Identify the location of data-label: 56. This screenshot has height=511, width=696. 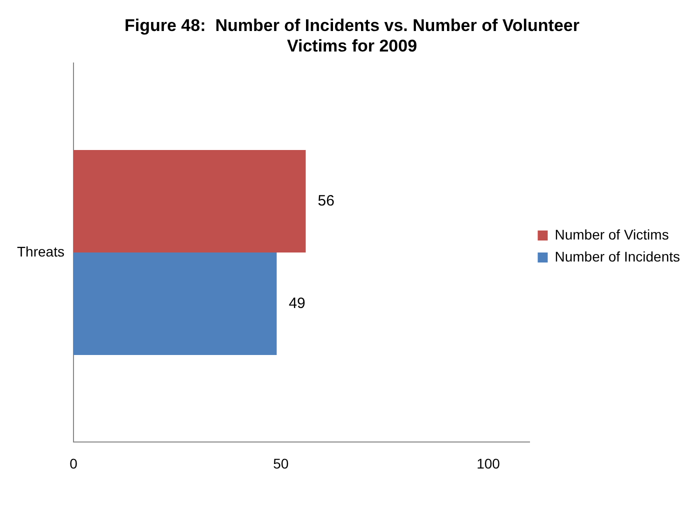
(326, 201).